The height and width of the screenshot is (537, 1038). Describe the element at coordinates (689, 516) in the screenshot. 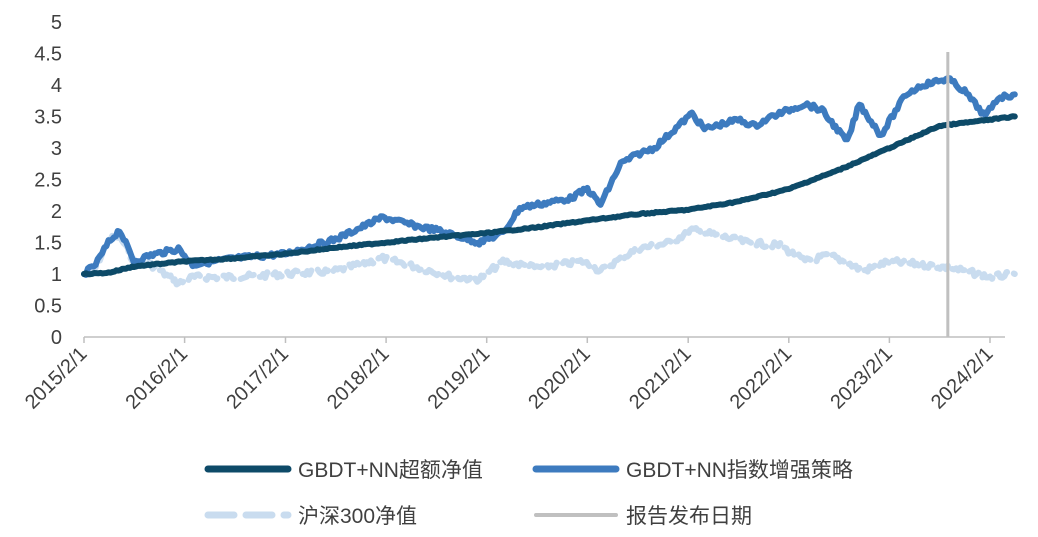

I see `legend-label: 报告发布日期` at that location.